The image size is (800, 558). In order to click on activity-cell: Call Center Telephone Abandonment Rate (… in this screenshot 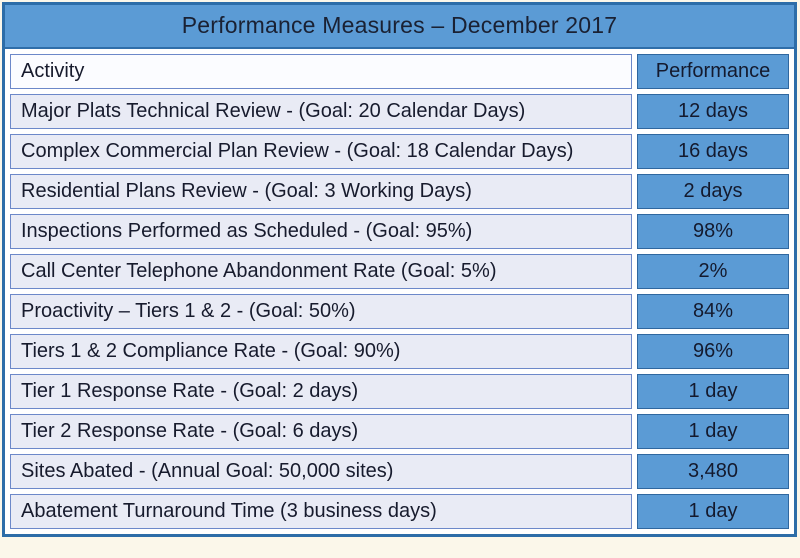, I will do `click(321, 271)`.